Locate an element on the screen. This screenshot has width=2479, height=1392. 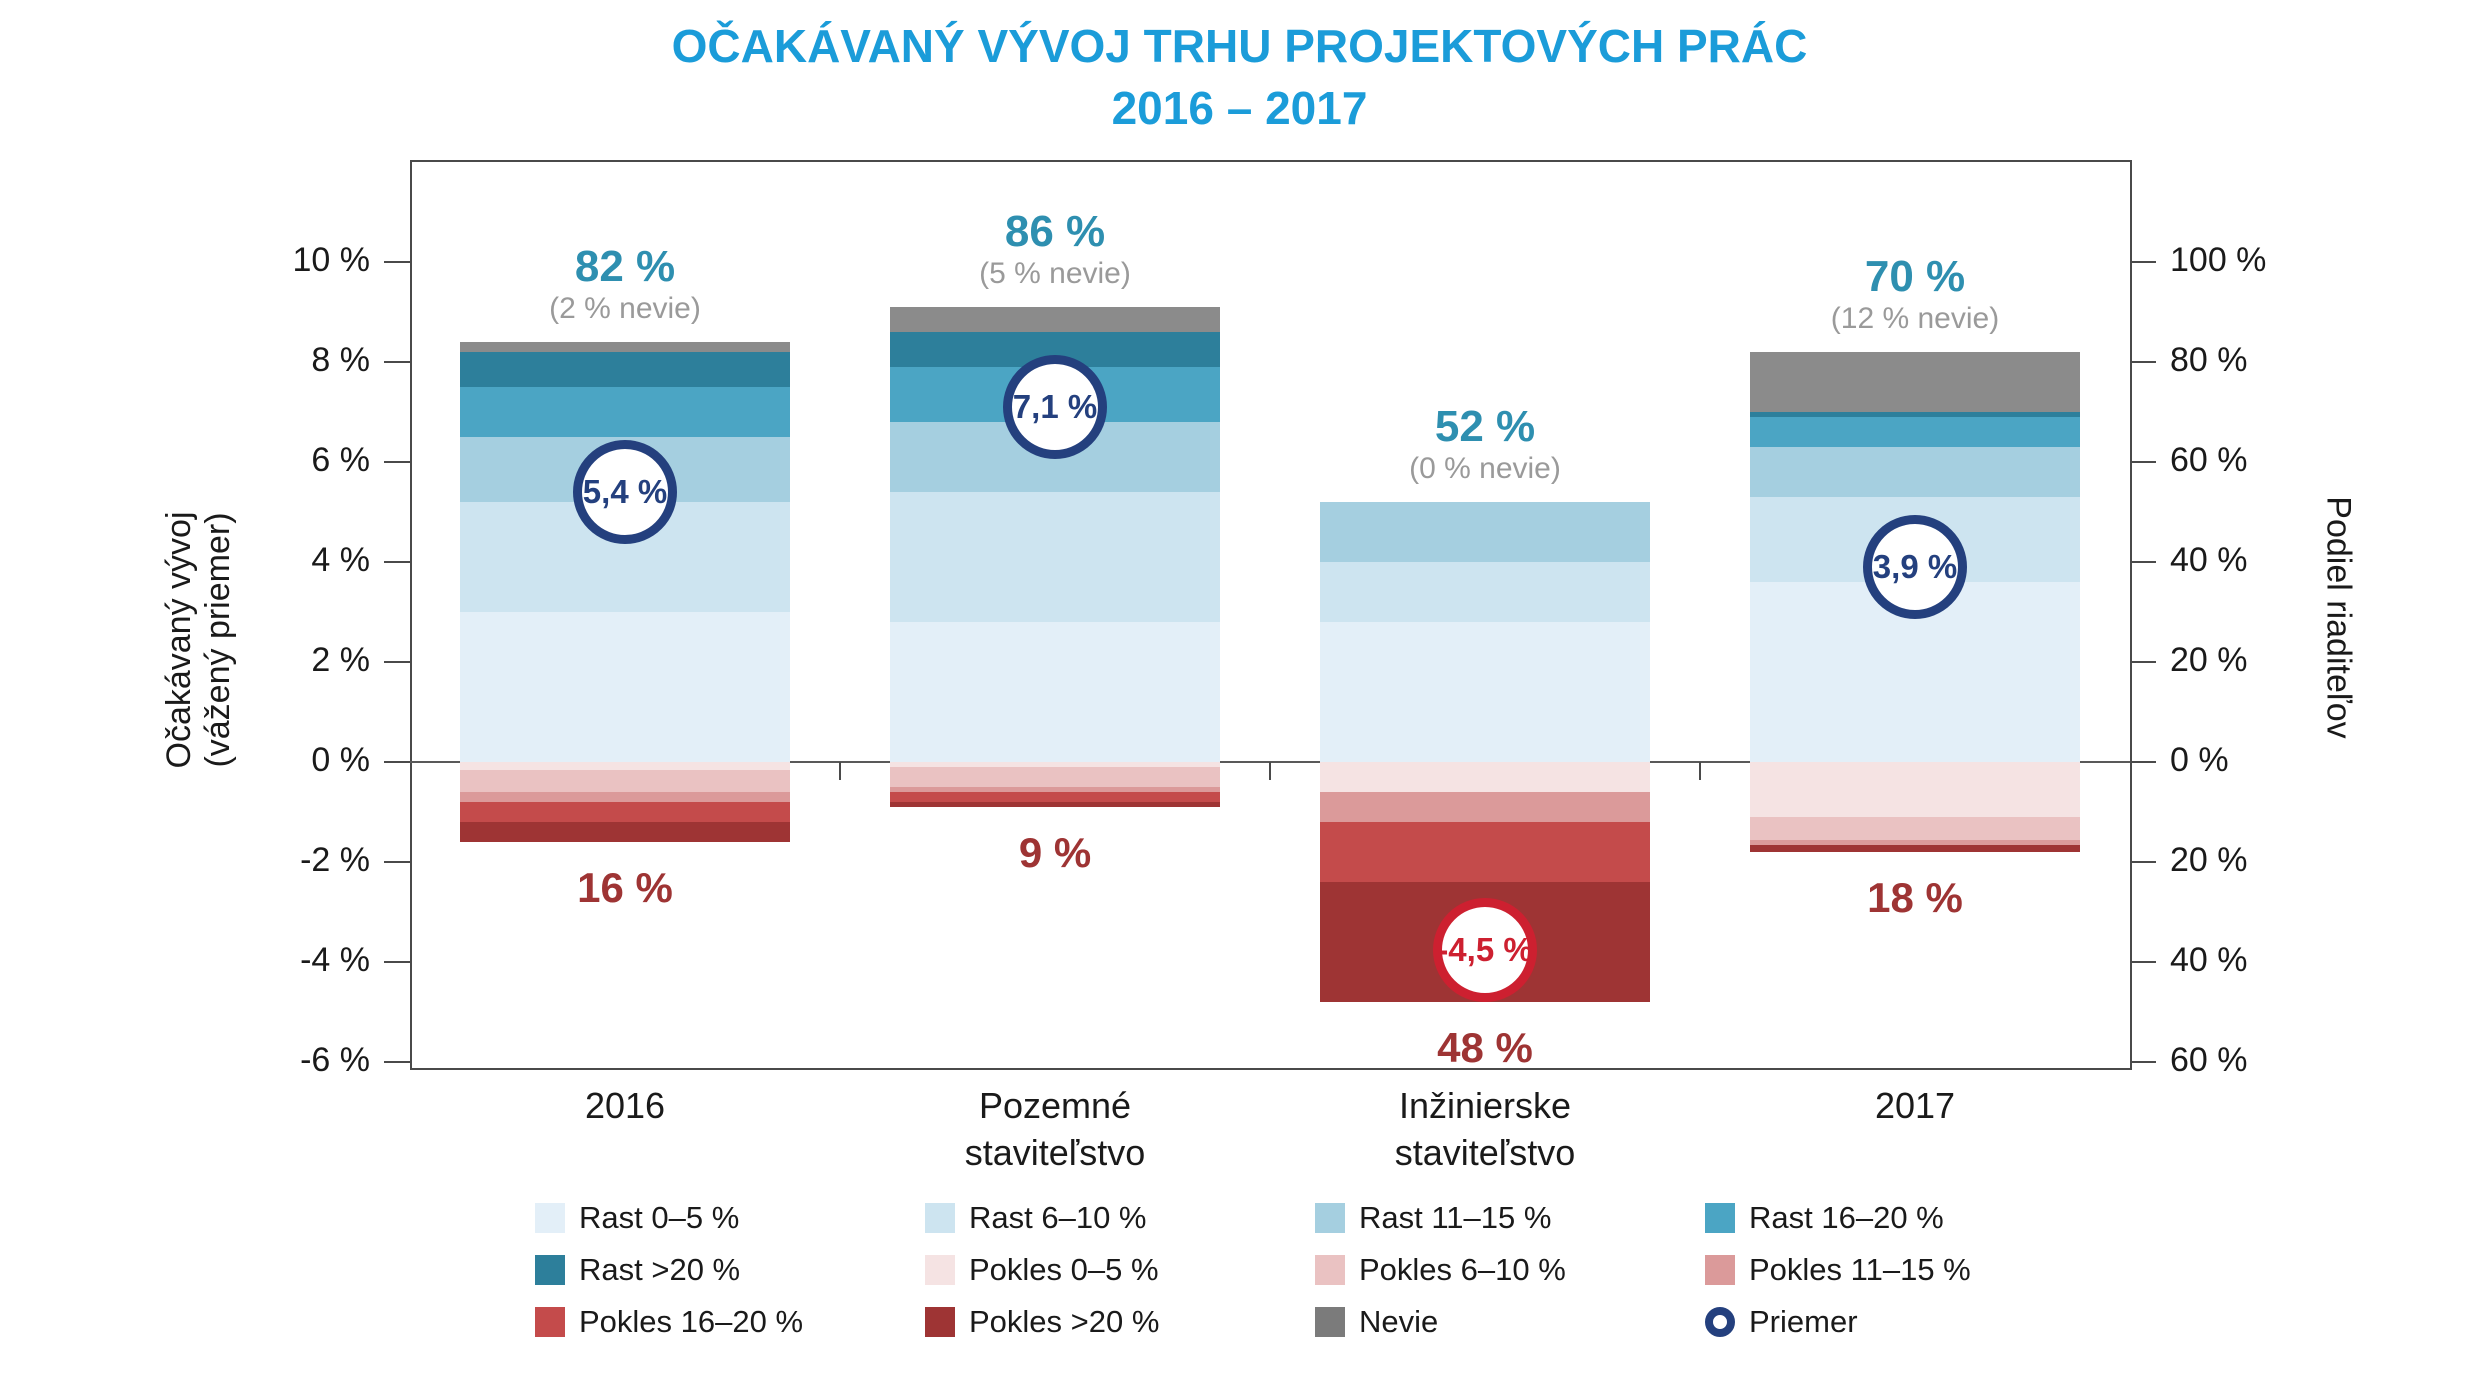
decline-total-label: 48 % is located at coordinates (1485, 1047).